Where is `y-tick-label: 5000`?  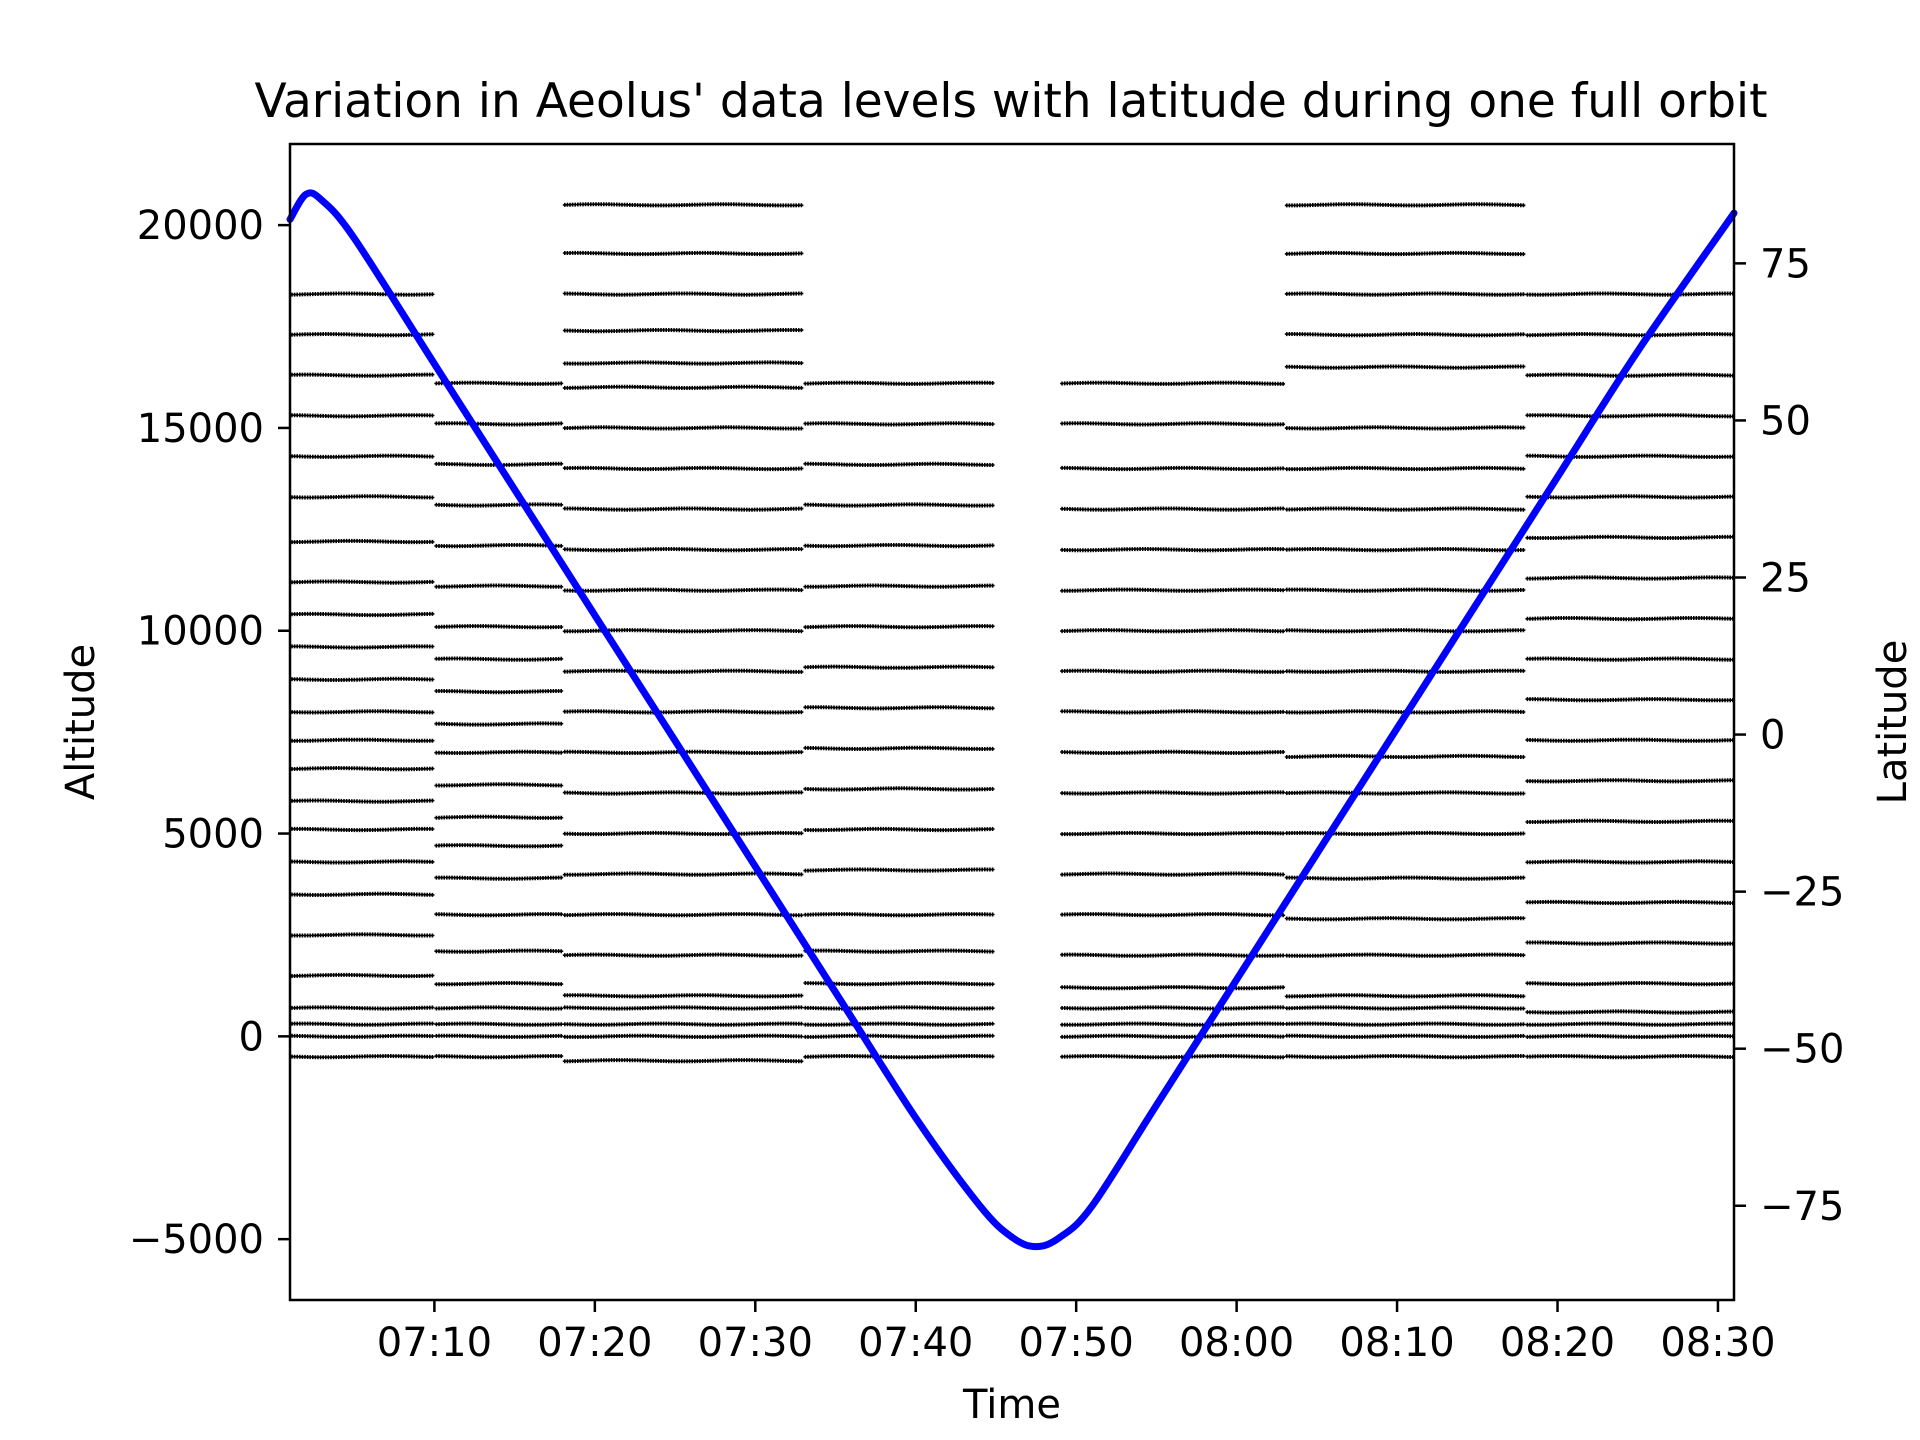 y-tick-label: 5000 is located at coordinates (213, 835).